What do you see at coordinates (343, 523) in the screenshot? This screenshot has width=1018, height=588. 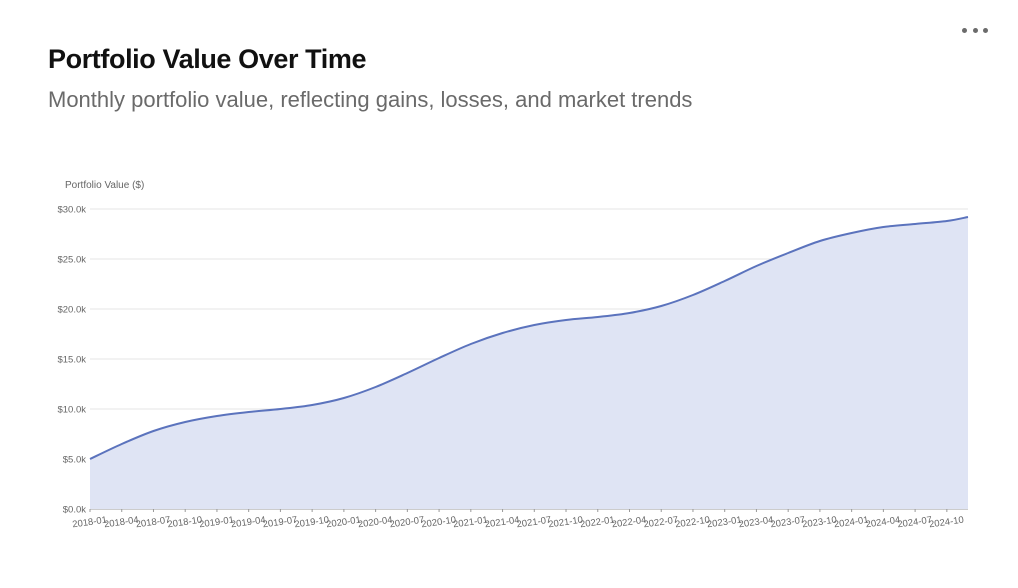 I see `x-tick-label: 2020-01` at bounding box center [343, 523].